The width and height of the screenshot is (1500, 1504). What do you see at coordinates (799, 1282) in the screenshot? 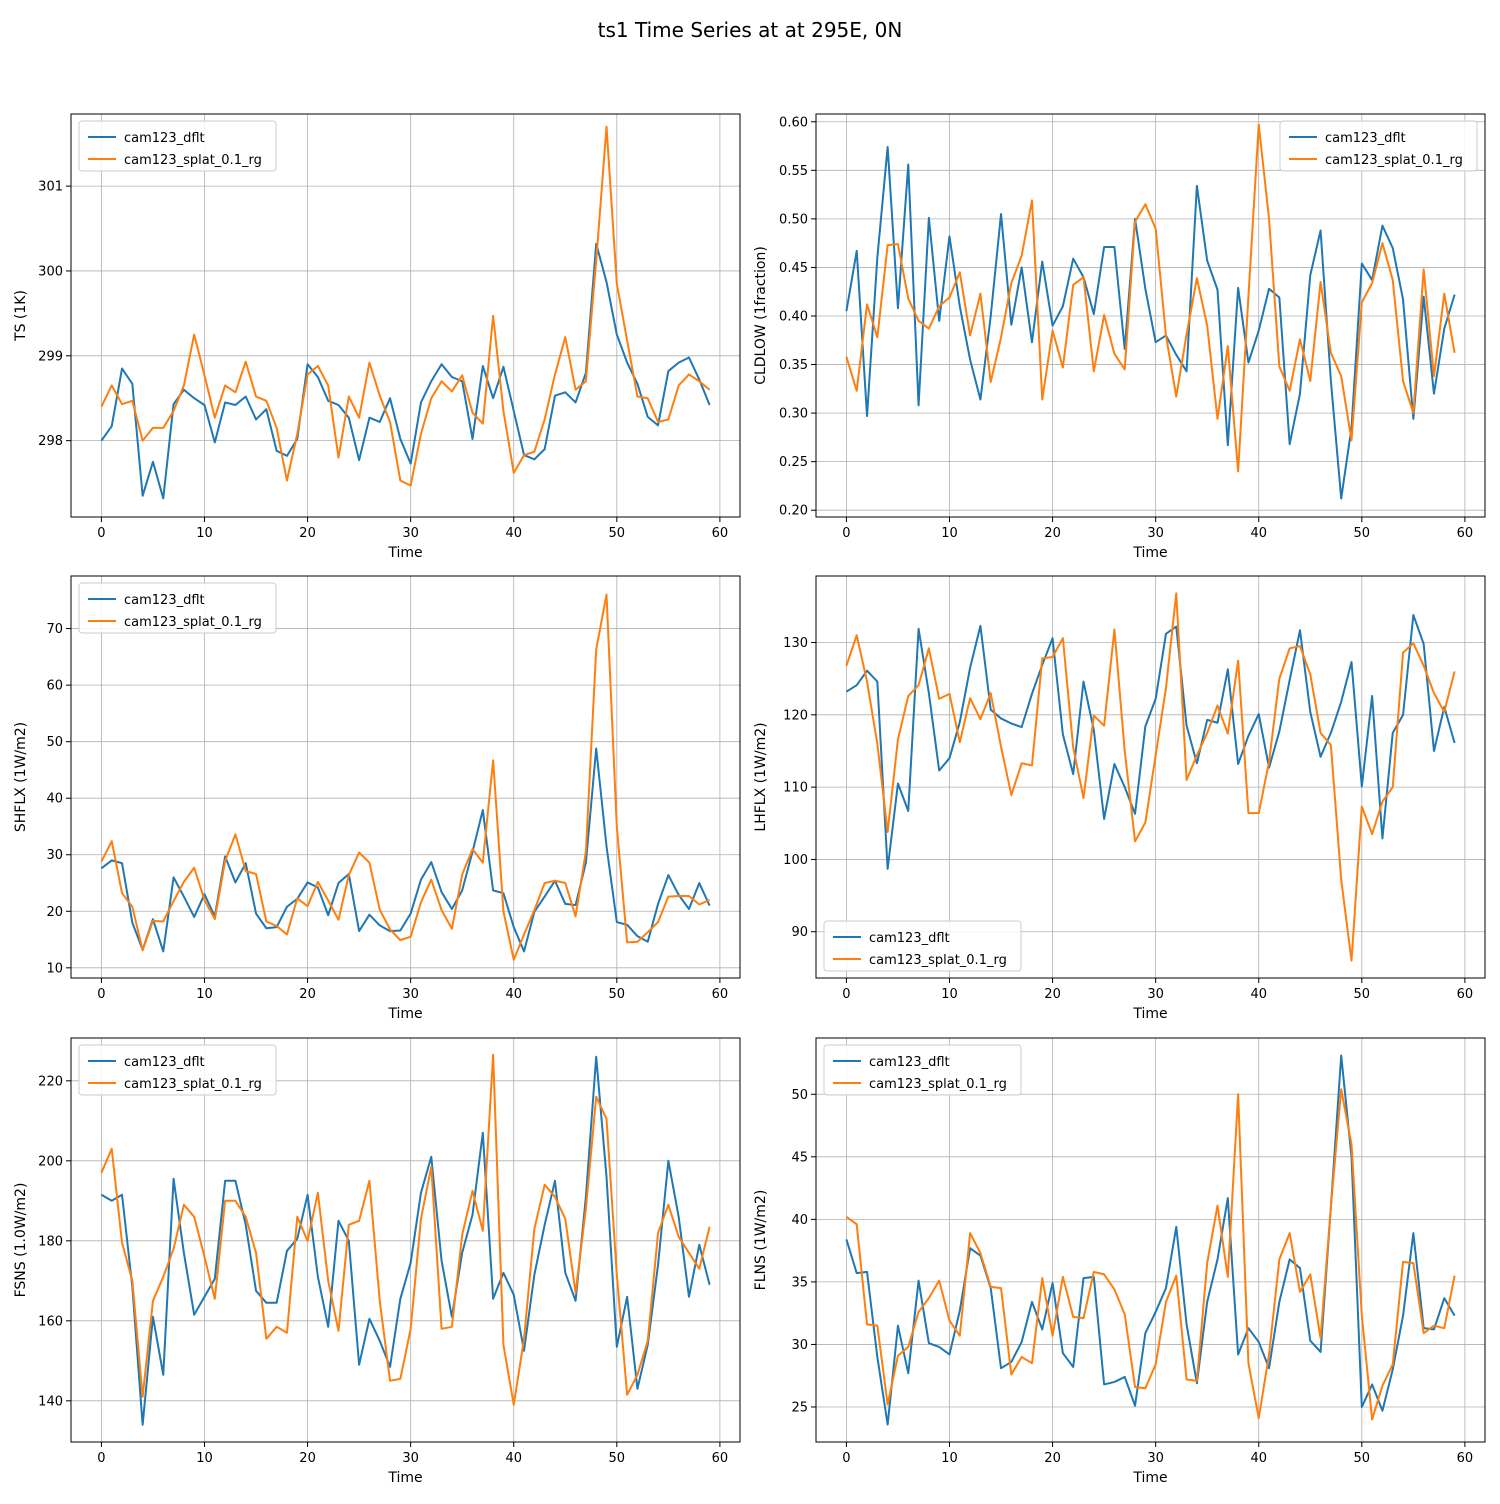
I see `y-tick-label: 35` at bounding box center [799, 1282].